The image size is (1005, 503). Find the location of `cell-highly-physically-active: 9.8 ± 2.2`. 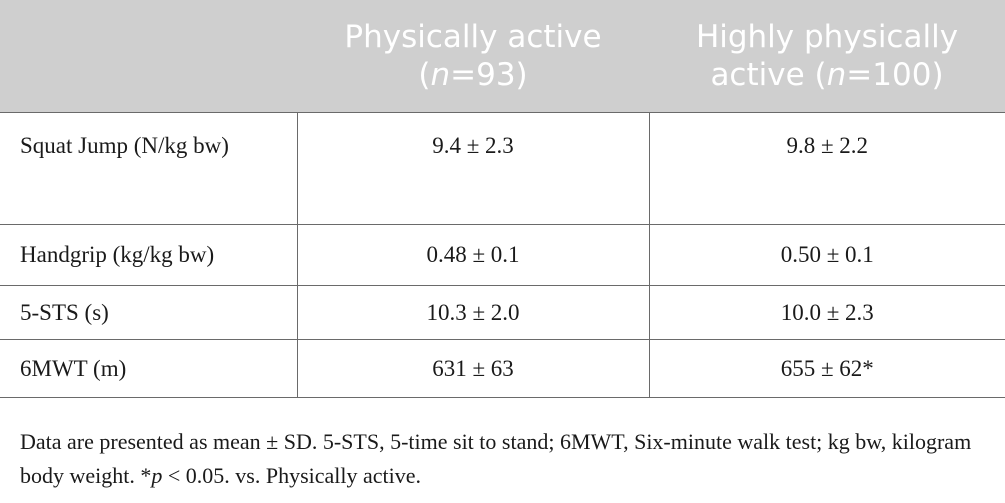

cell-highly-physically-active: 9.8 ± 2.2 is located at coordinates (826, 168).